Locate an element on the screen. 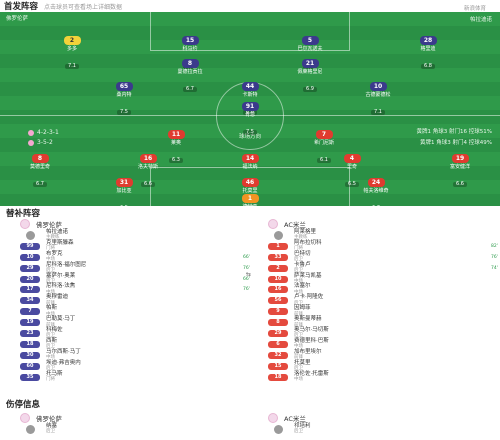 Image resolution: width=500 pixels, height=440 pixels. player-marker: 21 佩莱格里尼 6.9 is located at coordinates (310, 76).